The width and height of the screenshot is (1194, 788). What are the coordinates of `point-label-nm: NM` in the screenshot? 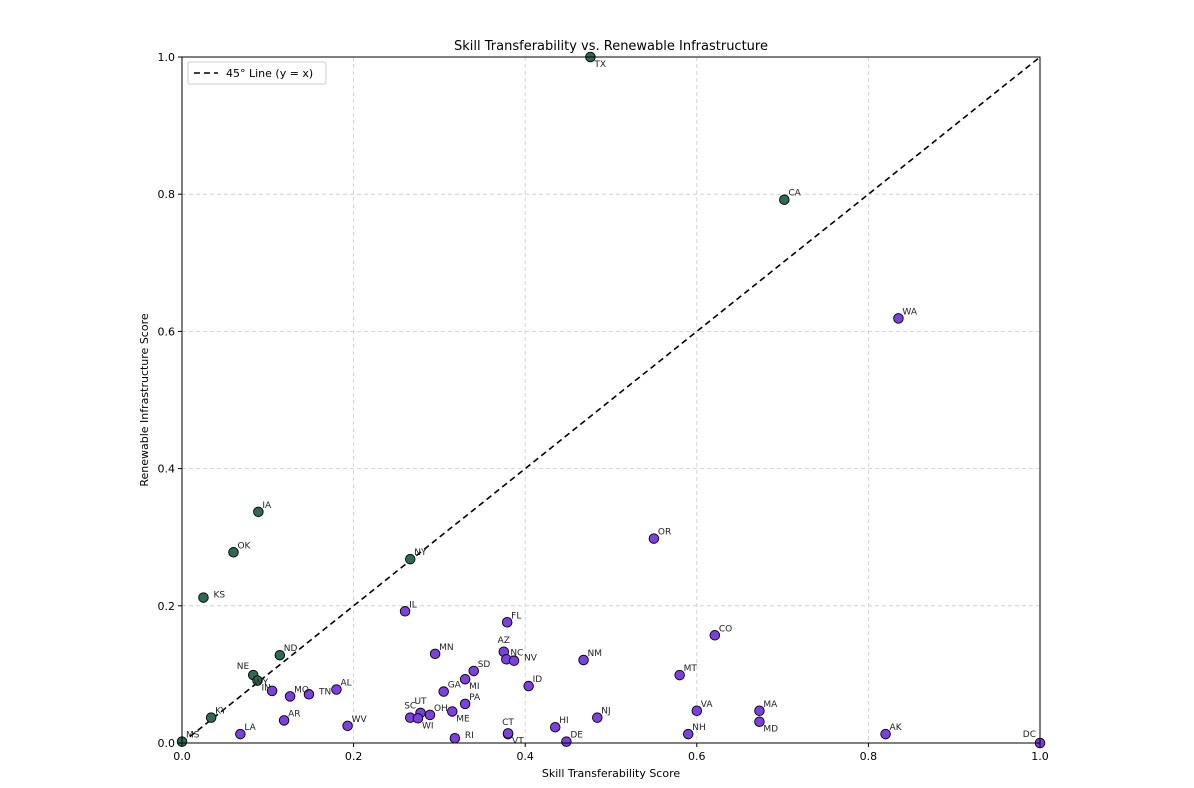 It's located at (595, 654).